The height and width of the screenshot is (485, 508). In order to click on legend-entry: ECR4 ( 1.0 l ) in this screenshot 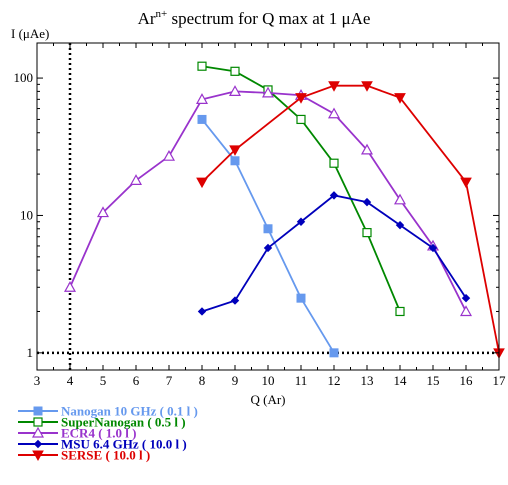, I will do `click(77, 433)`.